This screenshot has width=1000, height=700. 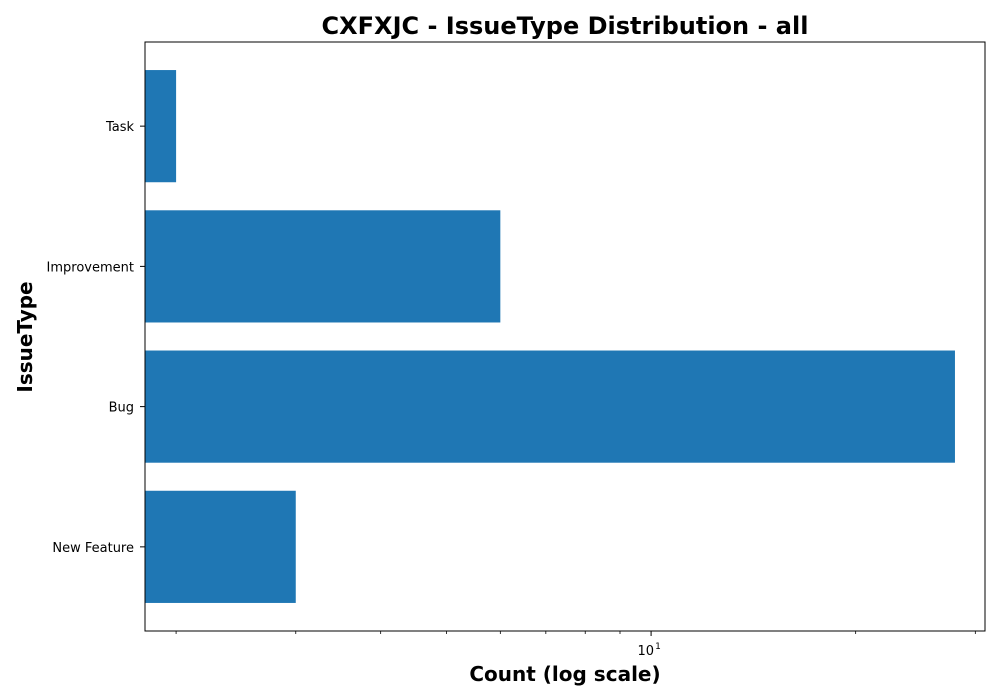 What do you see at coordinates (161, 126) in the screenshot?
I see `bar-task` at bounding box center [161, 126].